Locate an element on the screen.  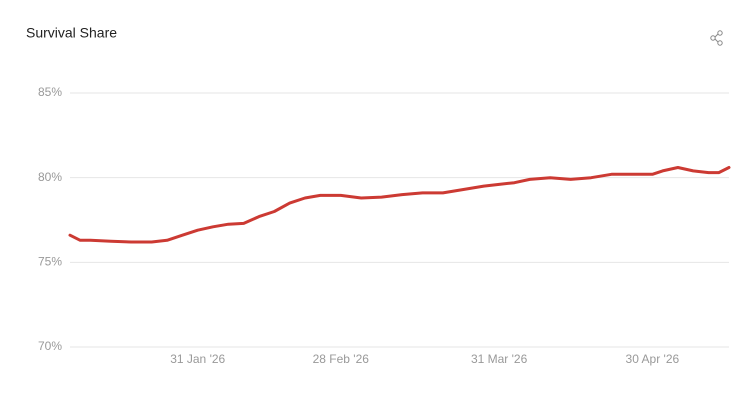
chart-title: Survival Share is located at coordinates (71, 33).